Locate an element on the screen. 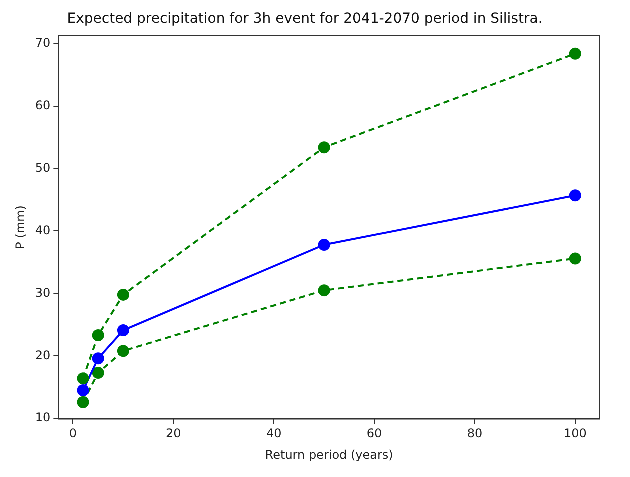 The image size is (630, 477). x-tick-label: 20 is located at coordinates (174, 433).